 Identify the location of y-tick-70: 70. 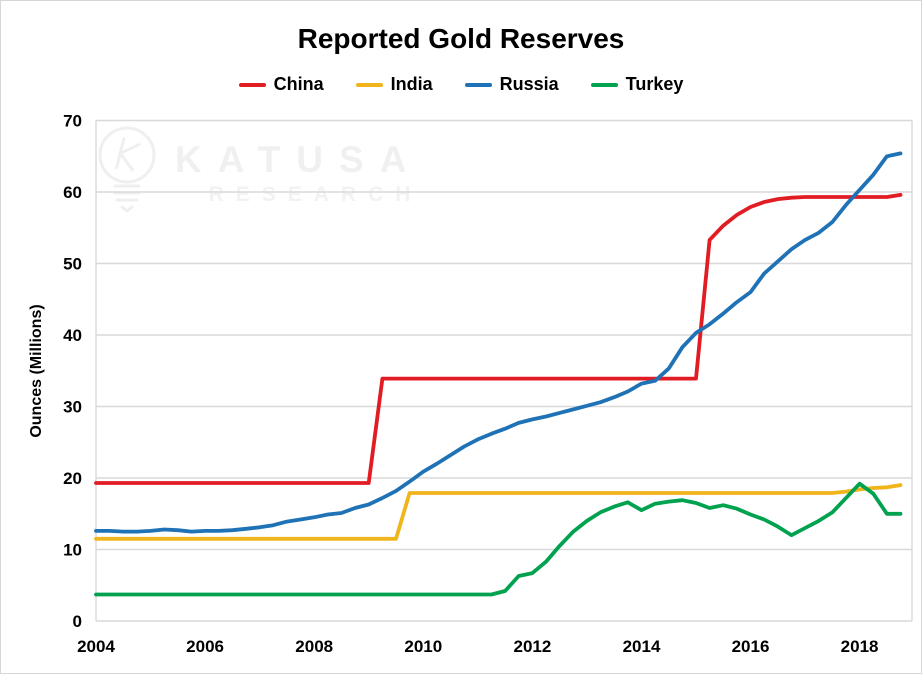
(72, 121).